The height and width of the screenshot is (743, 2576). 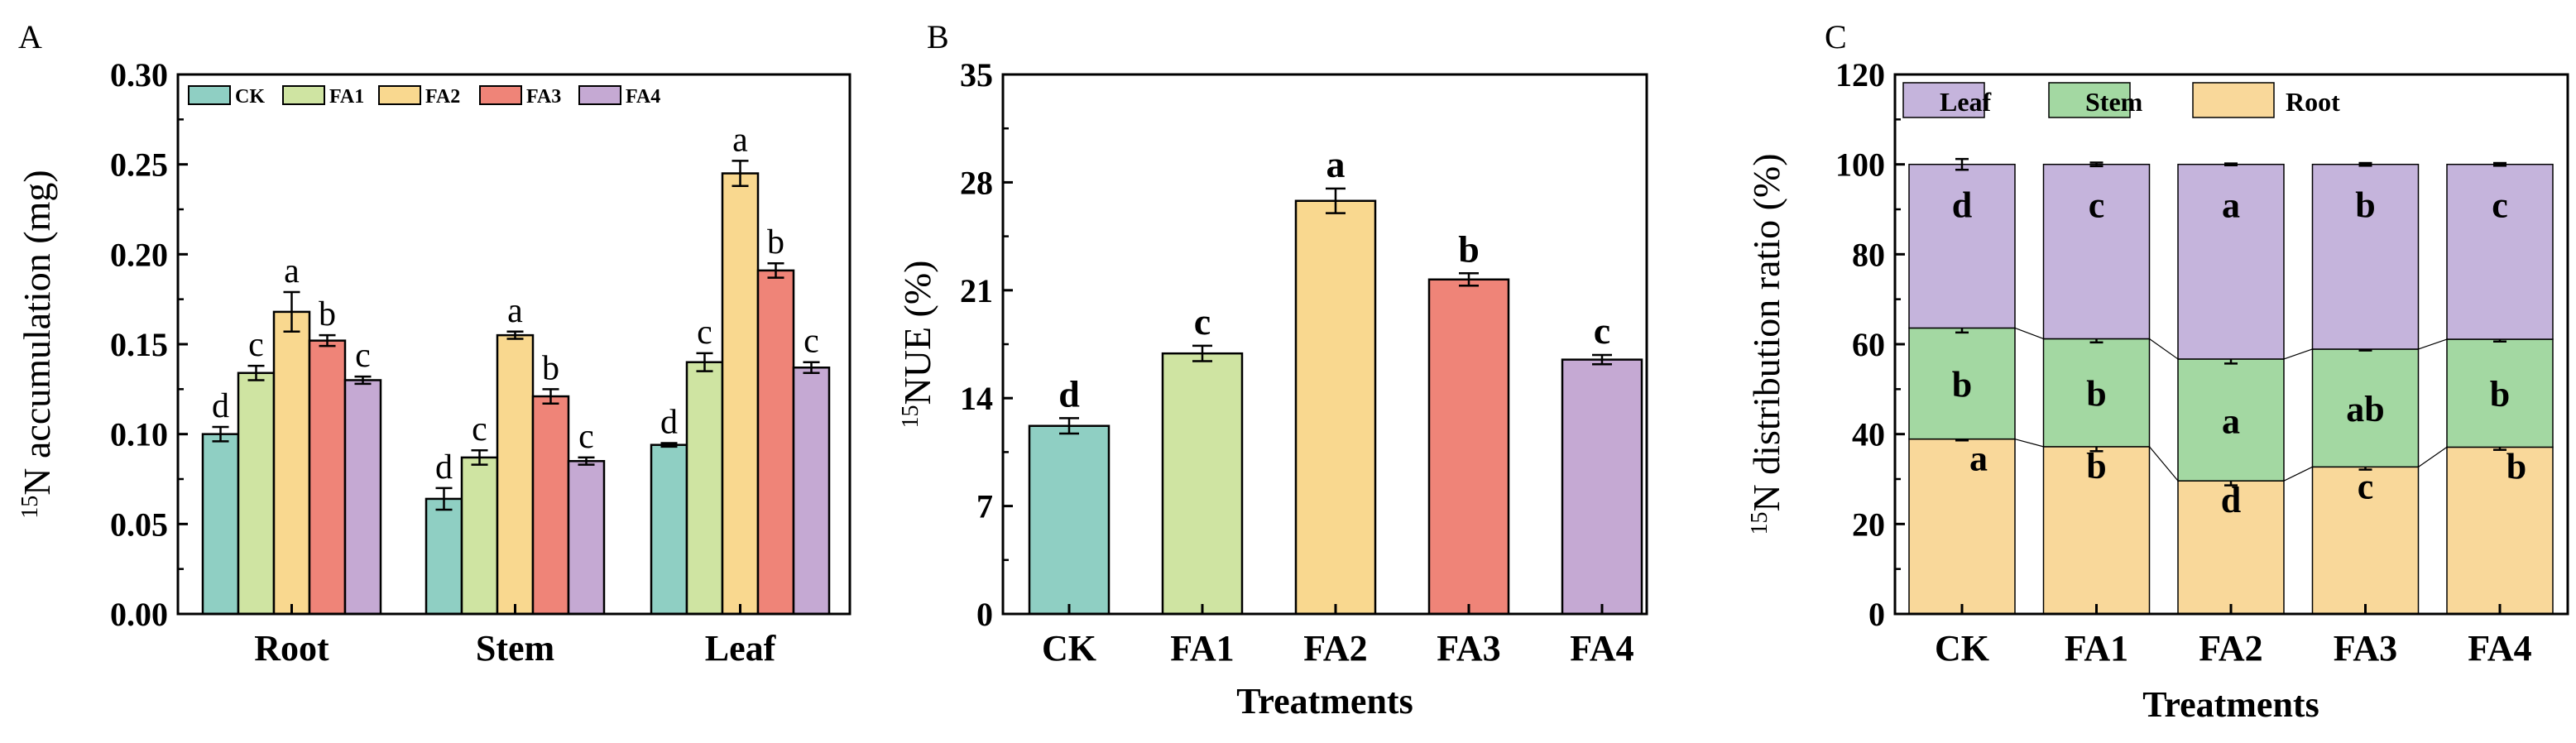 What do you see at coordinates (2366, 408) in the screenshot?
I see `stack-stem-fa3` at bounding box center [2366, 408].